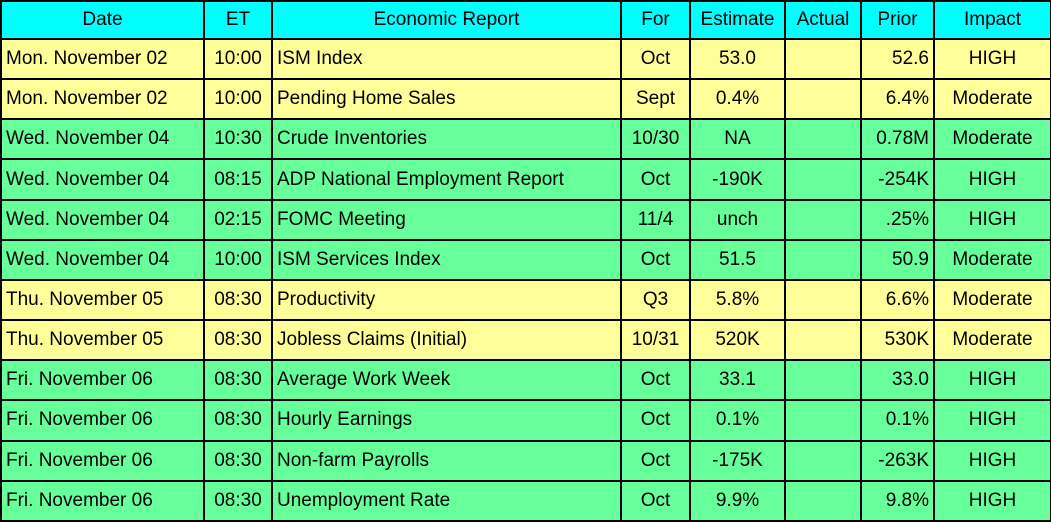 The height and width of the screenshot is (523, 1051). What do you see at coordinates (737, 219) in the screenshot?
I see `cell-estimate: unch` at bounding box center [737, 219].